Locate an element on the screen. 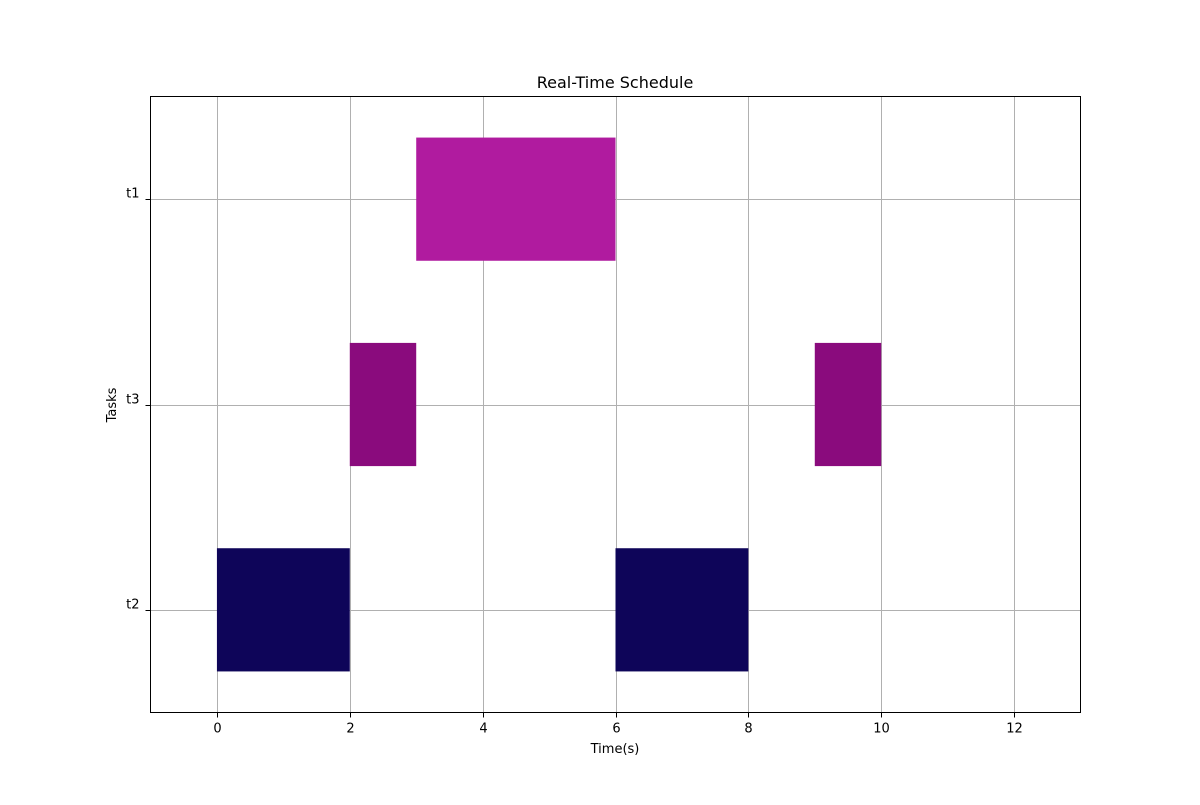 This screenshot has width=1200, height=805. task-bar-t1 is located at coordinates (516, 199).